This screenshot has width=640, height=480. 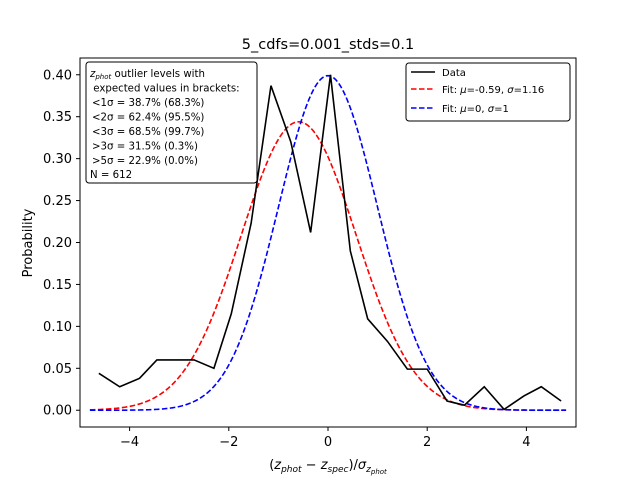 I want to click on legend: Data Fit: μ=-0.59, σ=1.16 Fit: μ=0, σ=1, so click(x=488, y=92).